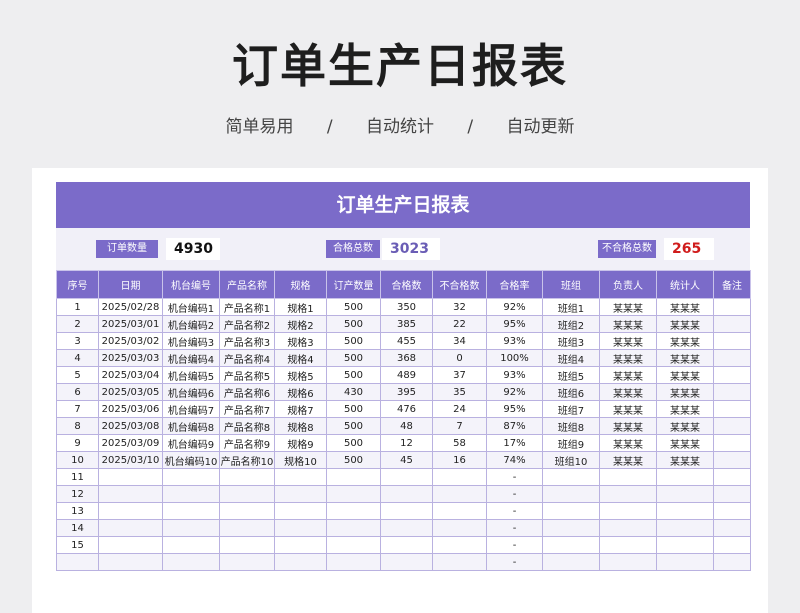  What do you see at coordinates (571, 460) in the screenshot?
I see `table-cell: 班组10` at bounding box center [571, 460].